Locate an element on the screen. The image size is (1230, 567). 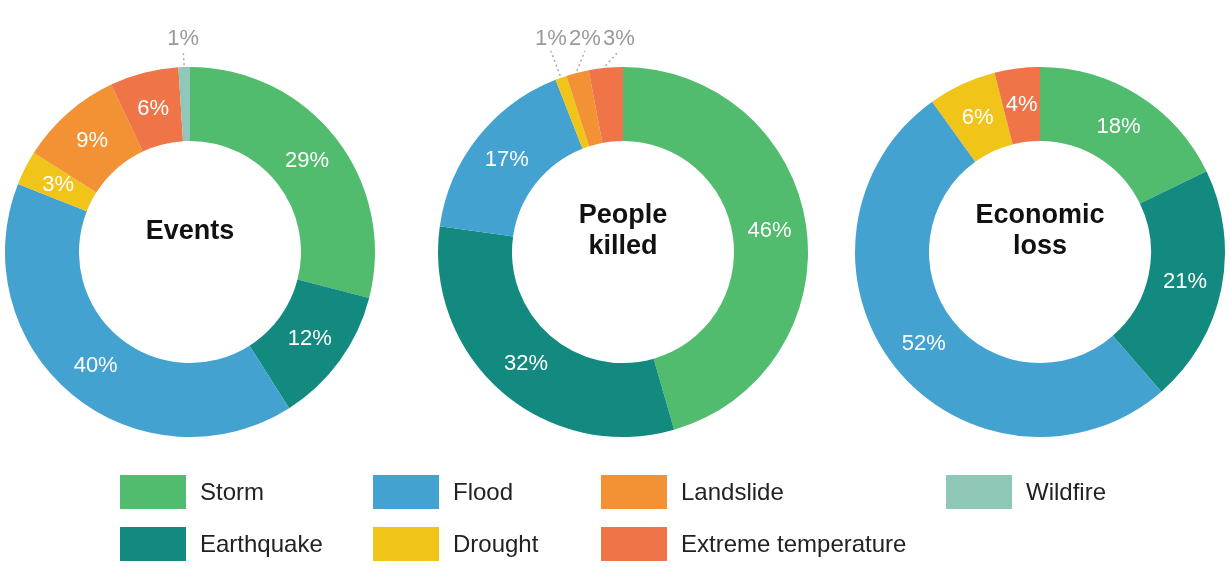
data-label: 29% is located at coordinates (306, 160).